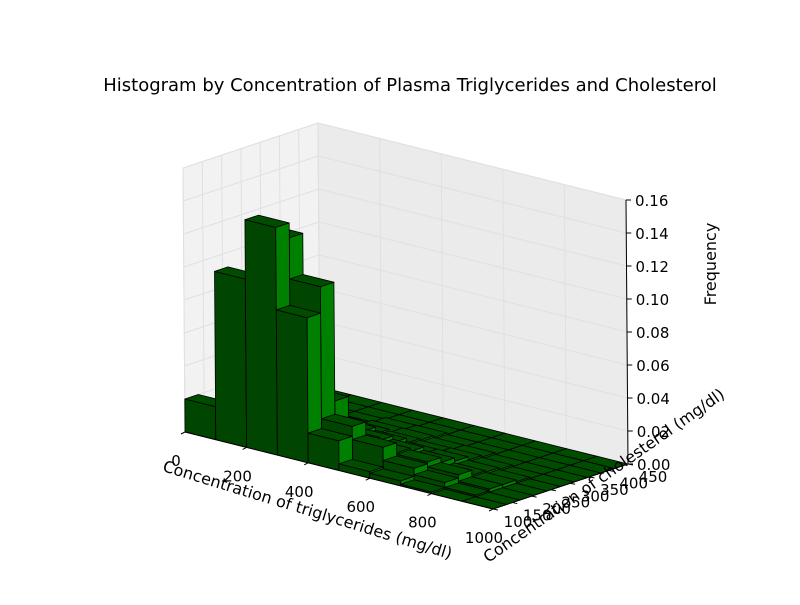 The width and height of the screenshot is (800, 605). I want to click on y-tick-label: 100, so click(518, 522).